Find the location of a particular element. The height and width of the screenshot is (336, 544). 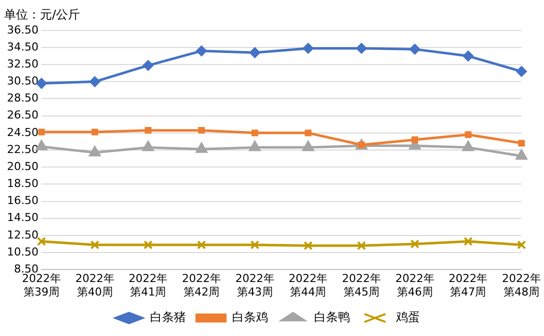

y-tick-label: 22.50 is located at coordinates (22, 149).